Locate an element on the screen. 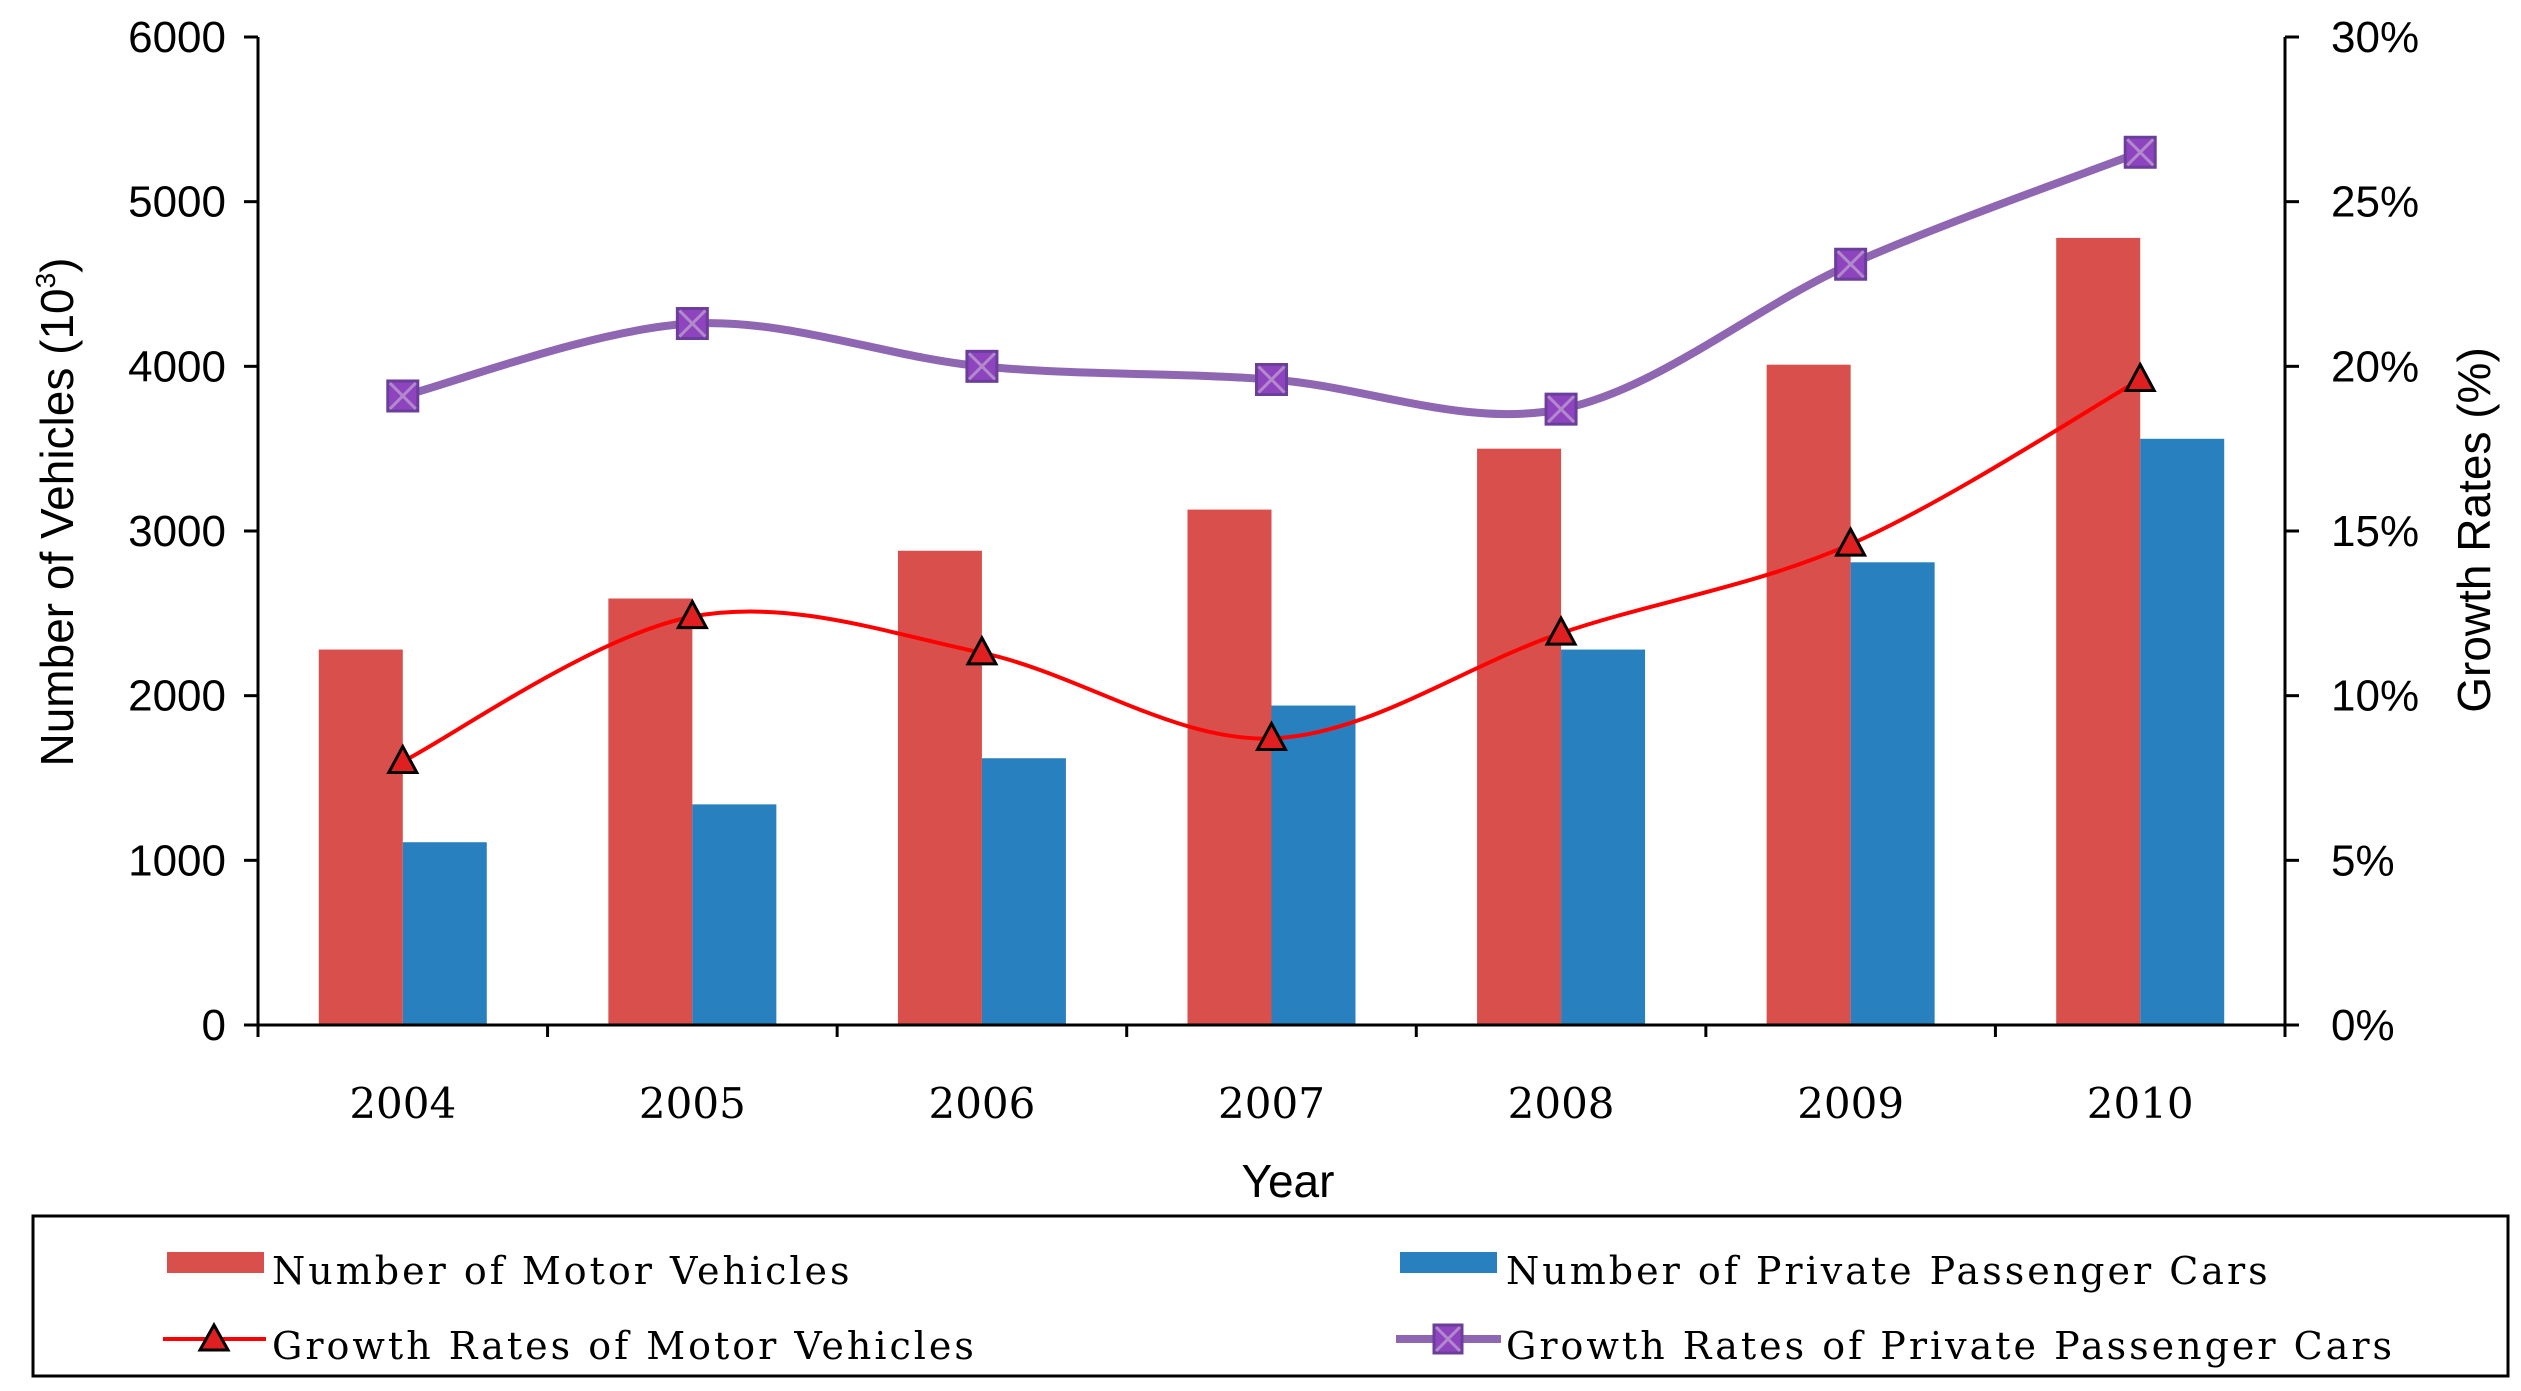 This screenshot has width=2521, height=1391. y-right-tick-label: 25% is located at coordinates (2375, 202).